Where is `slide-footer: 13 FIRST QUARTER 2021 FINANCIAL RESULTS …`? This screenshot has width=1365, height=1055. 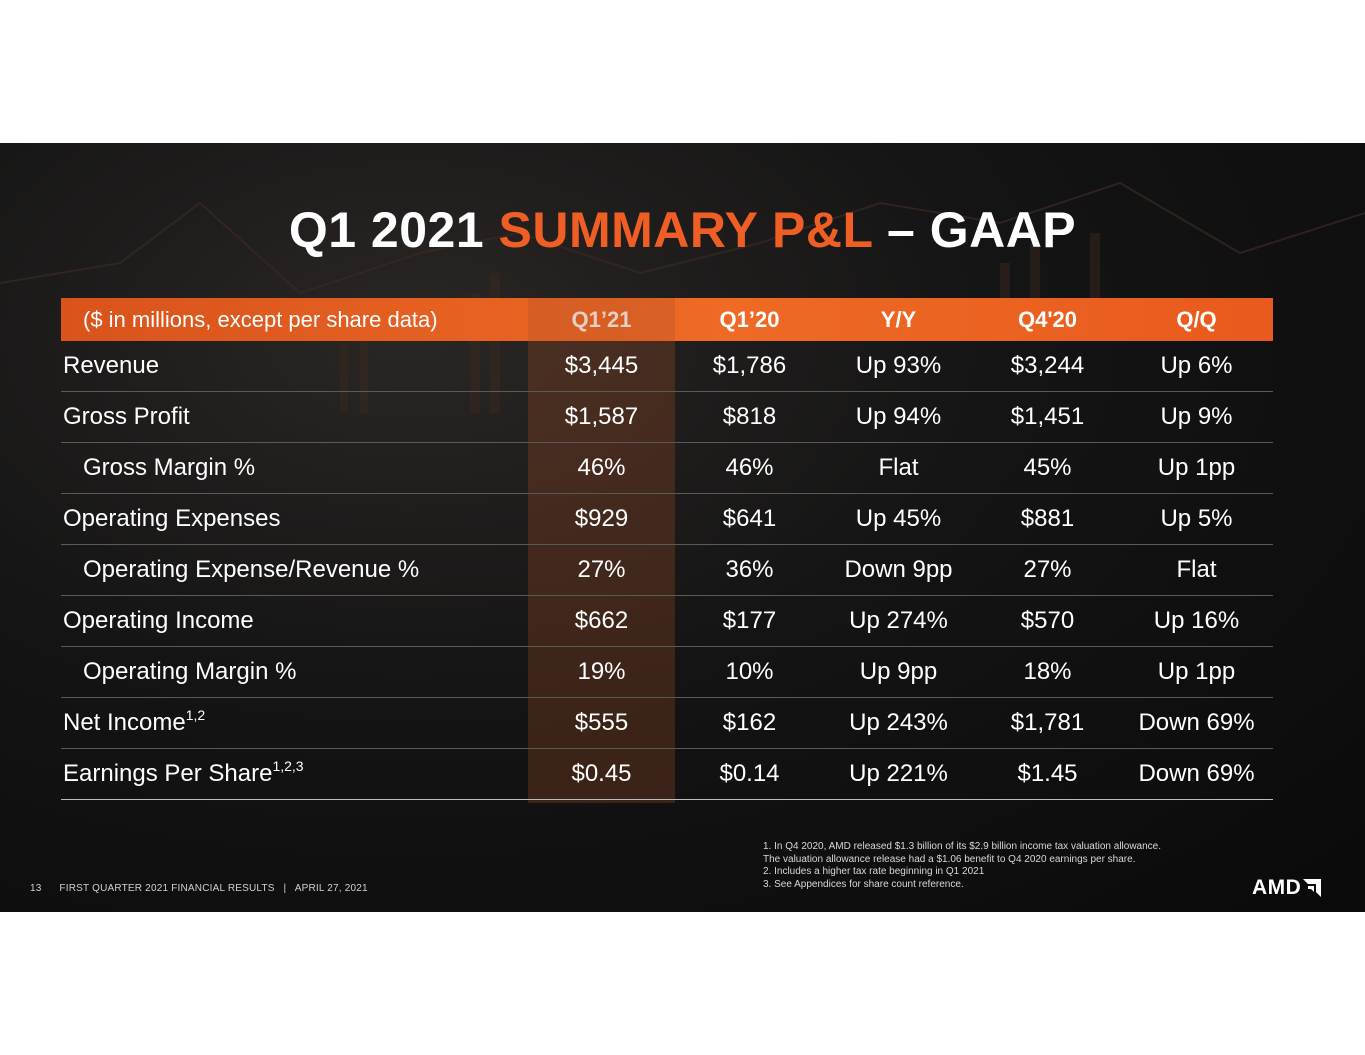
slide-footer: 13 FIRST QUARTER 2021 FINANCIAL RESULTS … is located at coordinates (199, 888).